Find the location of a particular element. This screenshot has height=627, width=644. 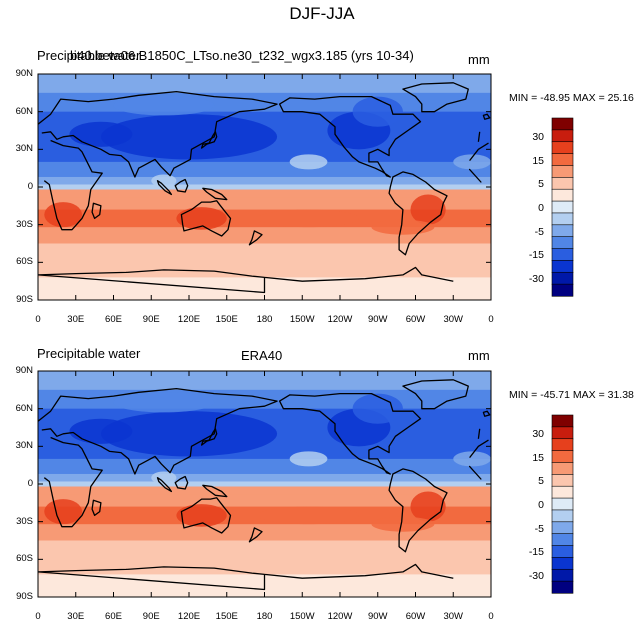

coastline-sumatra is located at coordinates (164, 485).